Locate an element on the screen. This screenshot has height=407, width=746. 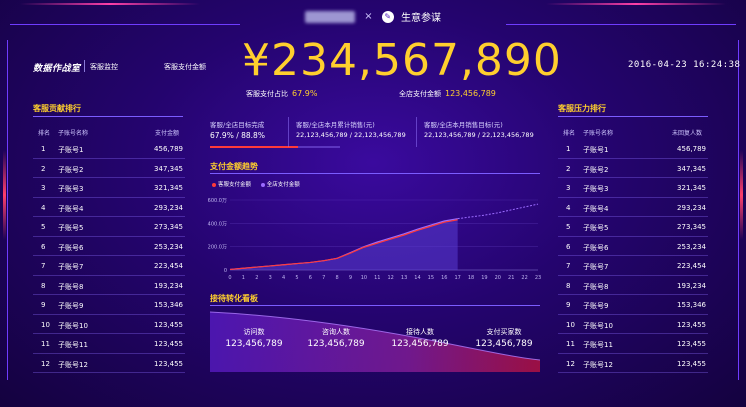
x-tick-label: 3 is located at coordinates (270, 278).